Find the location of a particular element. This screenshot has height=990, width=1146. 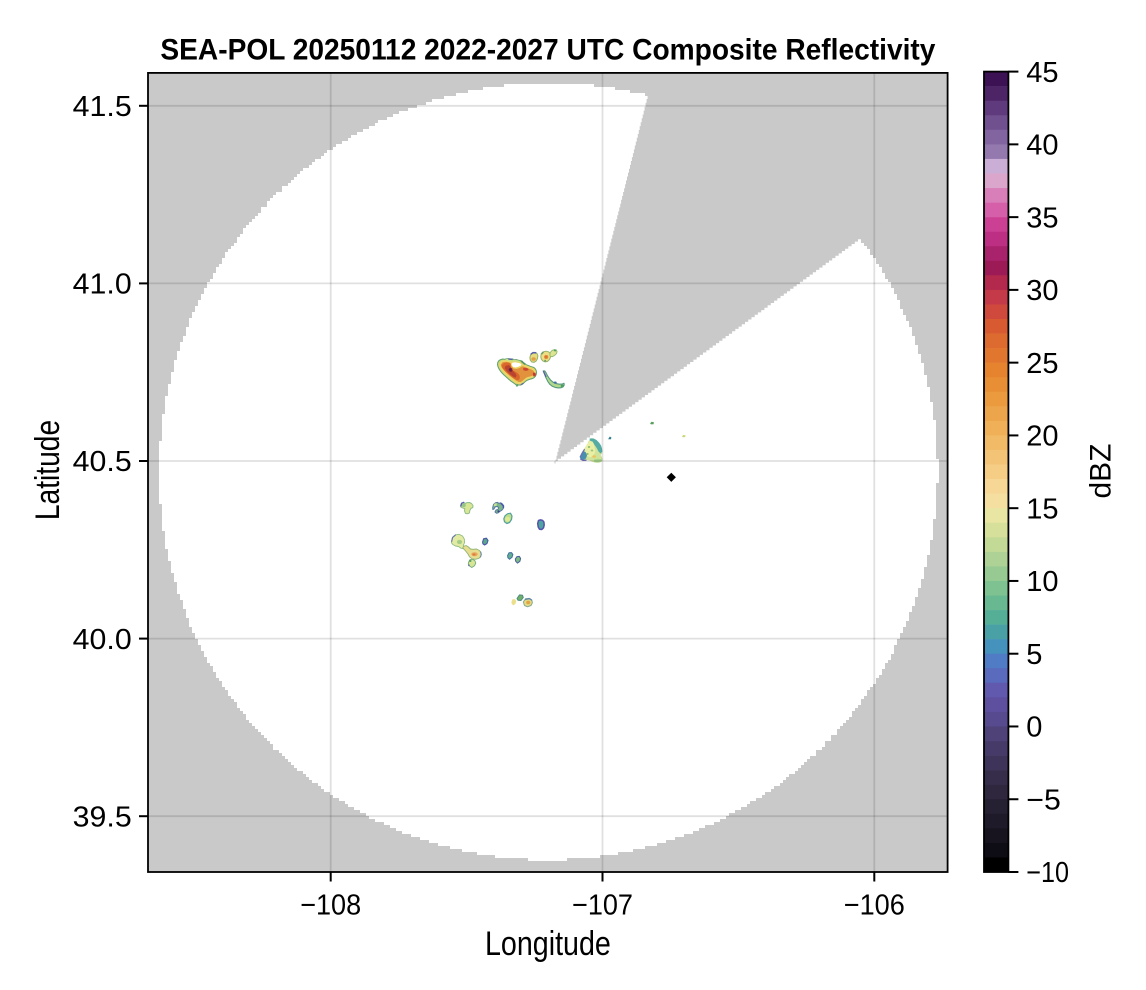

svg-text: 41.5 is located at coordinates (102, 107).